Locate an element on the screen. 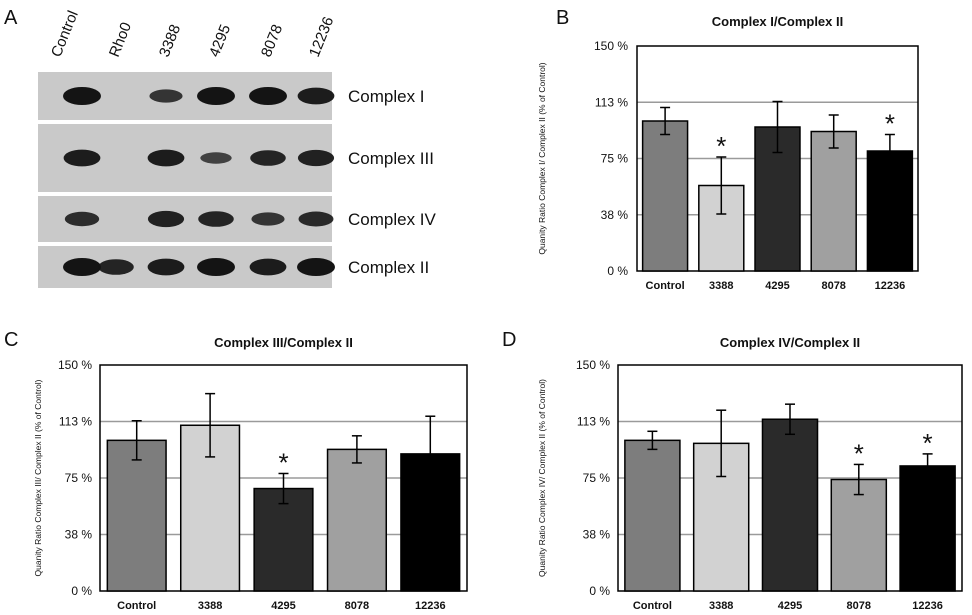  y-tick-label-2-3: 113 % is located at coordinates (593, 422).